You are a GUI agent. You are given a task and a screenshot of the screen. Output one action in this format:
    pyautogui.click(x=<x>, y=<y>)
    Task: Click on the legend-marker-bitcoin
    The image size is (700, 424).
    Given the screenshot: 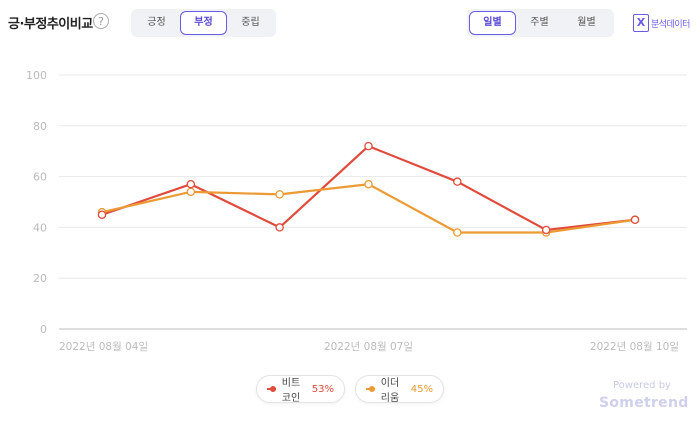 What is the action you would take?
    pyautogui.click(x=271, y=389)
    